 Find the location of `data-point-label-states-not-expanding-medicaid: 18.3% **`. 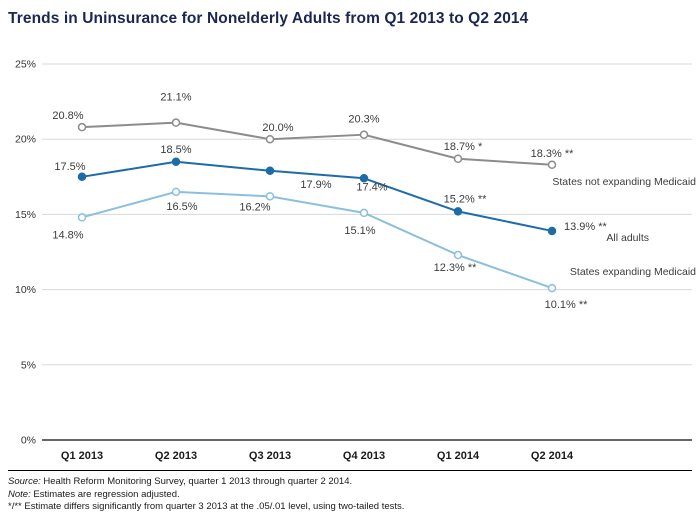

data-point-label-states-not-expanding-medicaid: 18.3% ** is located at coordinates (553, 154).